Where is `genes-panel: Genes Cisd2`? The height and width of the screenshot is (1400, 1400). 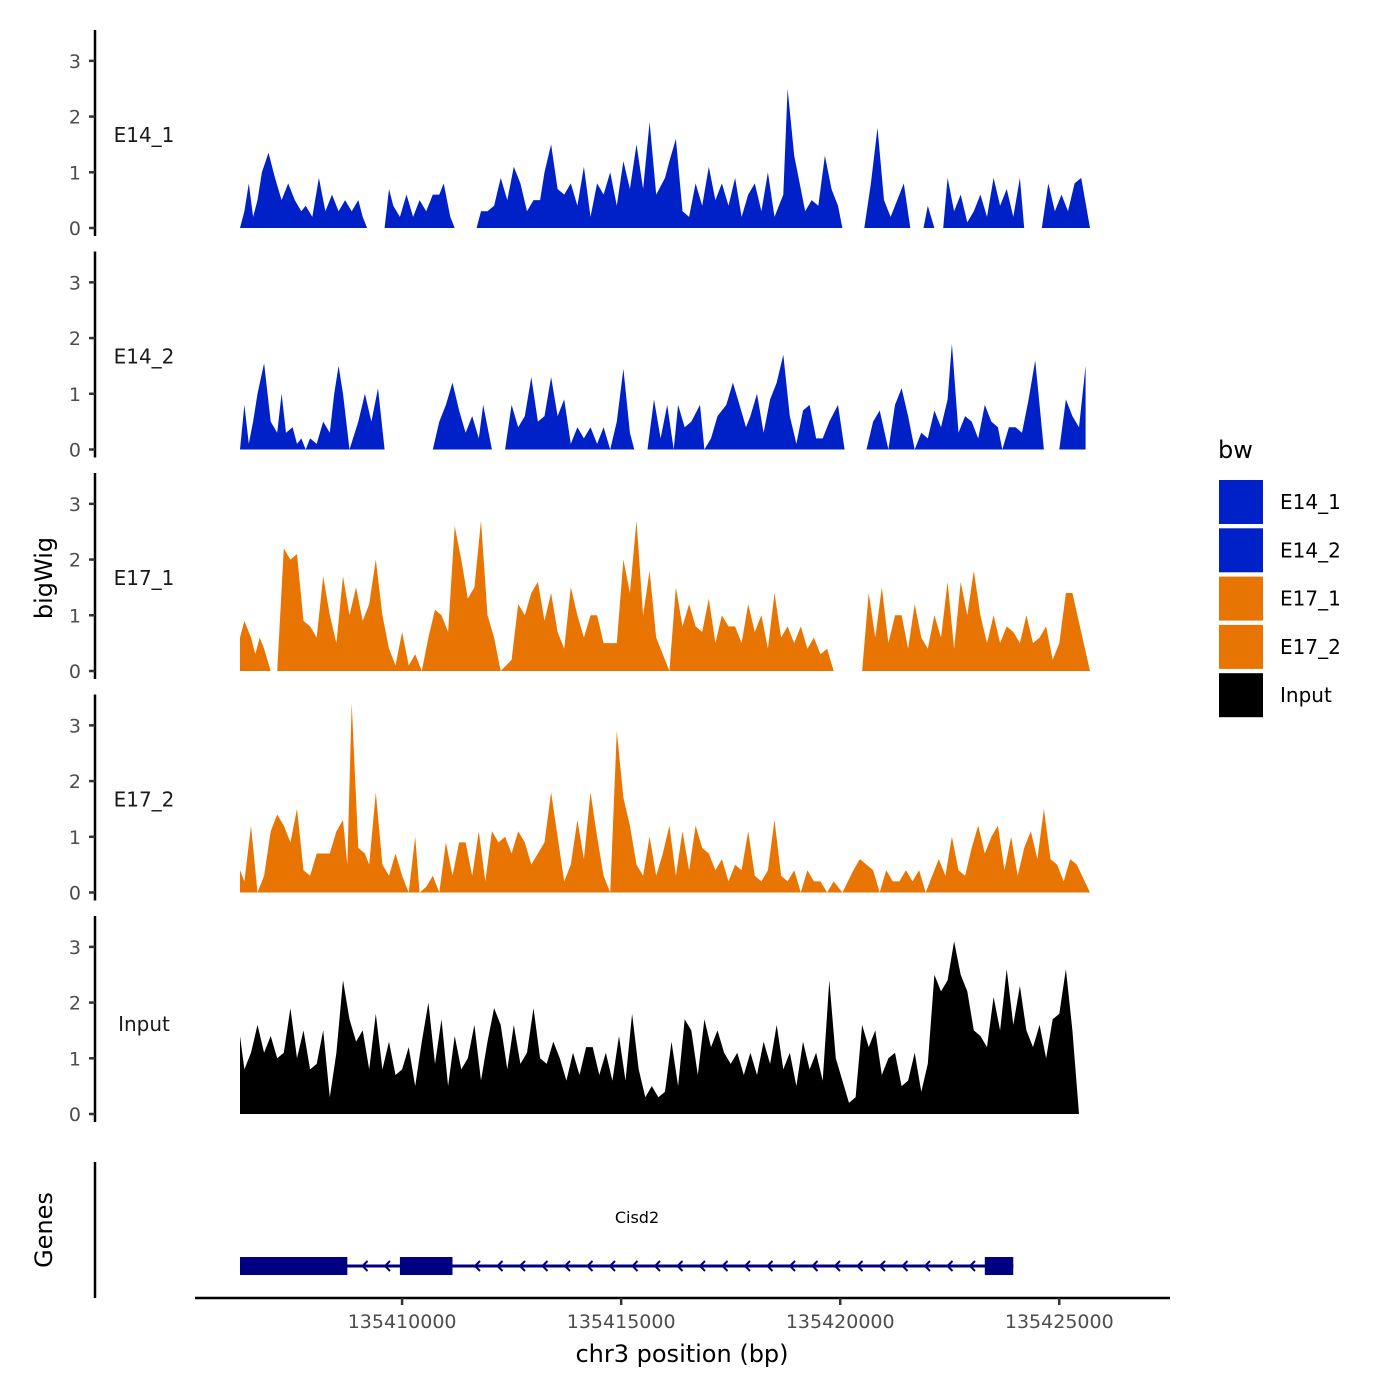
genes-panel: Genes Cisd2 is located at coordinates (522, 1230).